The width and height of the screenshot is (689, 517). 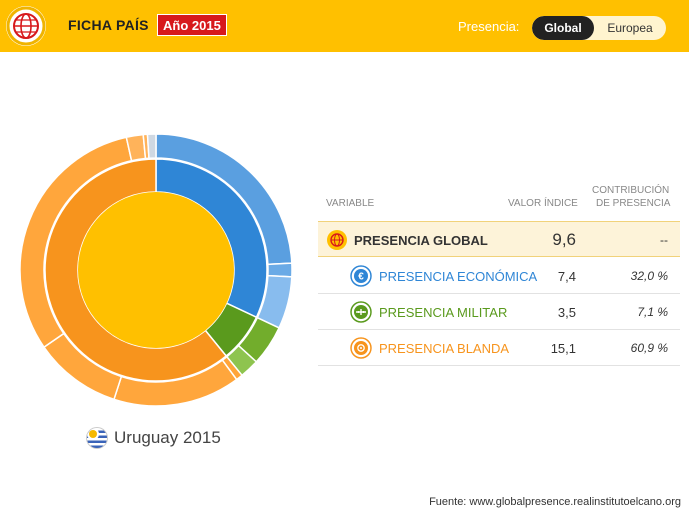 What do you see at coordinates (566, 312) in the screenshot?
I see `row-valor-militar: 3,5` at bounding box center [566, 312].